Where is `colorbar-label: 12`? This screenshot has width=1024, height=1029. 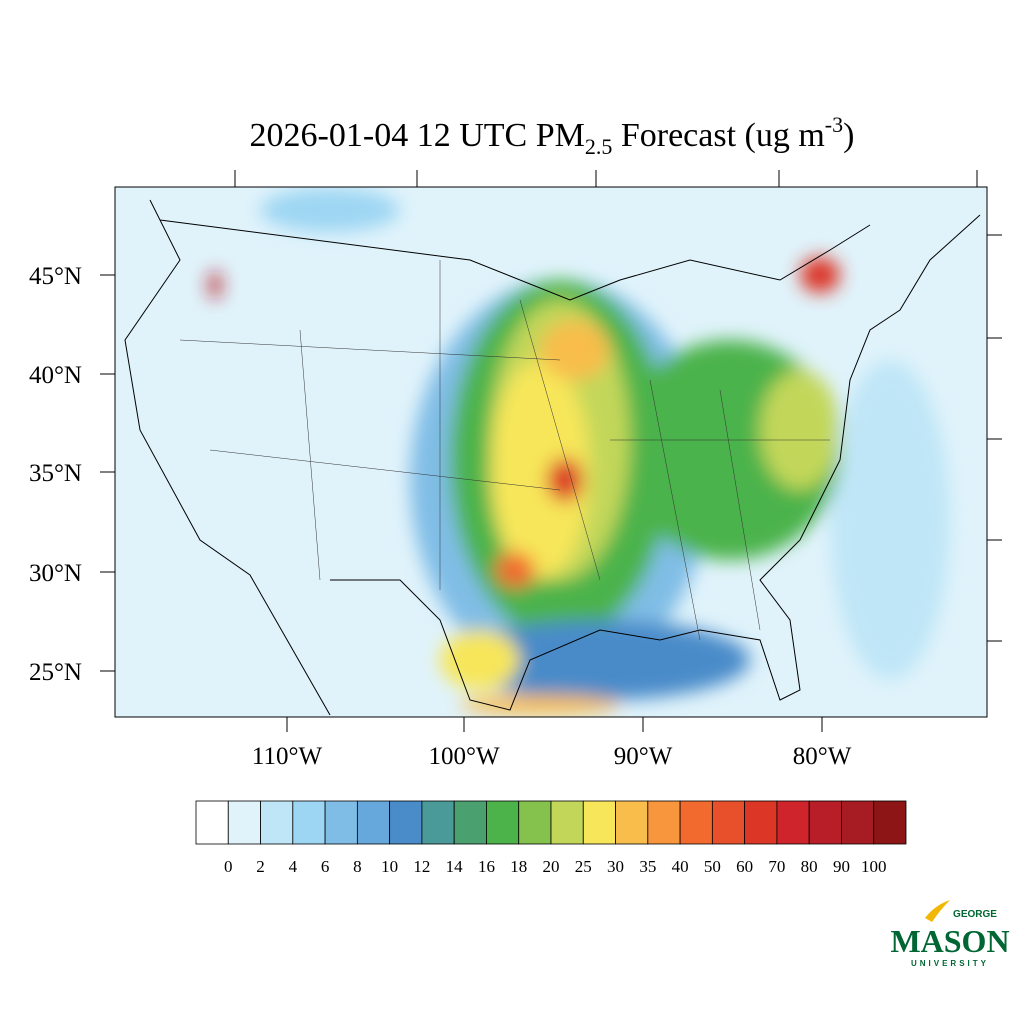 colorbar-label: 12 is located at coordinates (421, 866).